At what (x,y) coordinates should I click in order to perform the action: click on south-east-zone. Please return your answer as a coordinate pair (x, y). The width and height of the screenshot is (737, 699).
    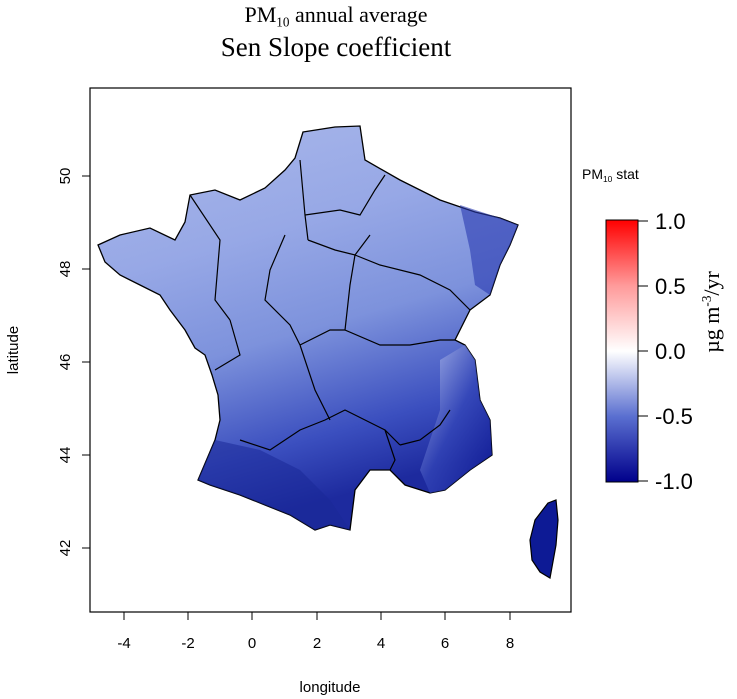
    Looking at the image, I should click on (456, 419).